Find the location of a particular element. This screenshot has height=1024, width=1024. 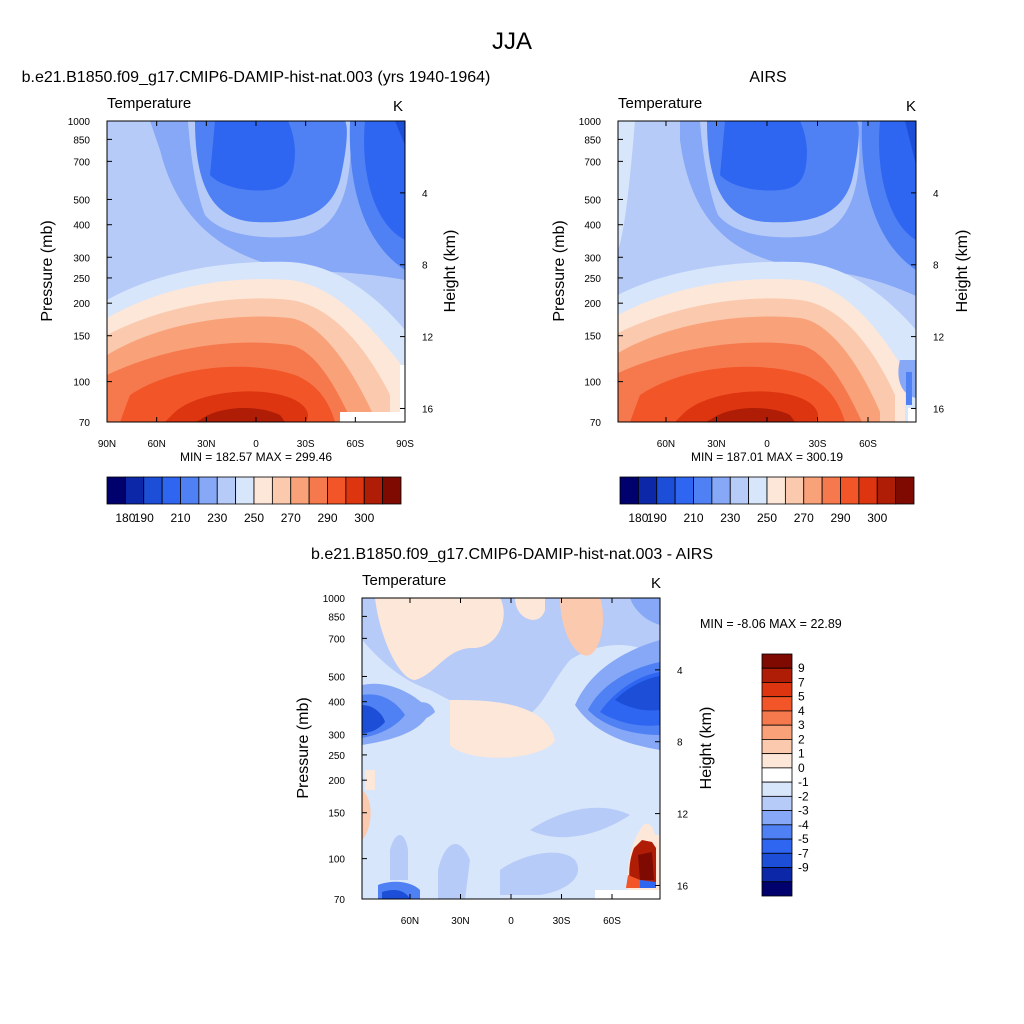

y-tick-label: 150 is located at coordinates (336, 814).